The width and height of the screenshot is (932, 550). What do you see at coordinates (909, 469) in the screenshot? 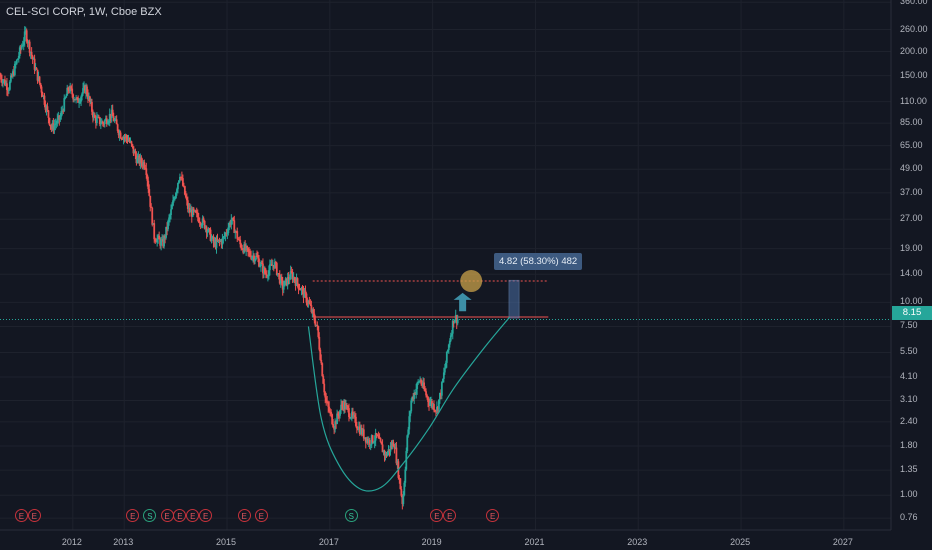
I see `y-tick-label: 1.35` at bounding box center [909, 469].